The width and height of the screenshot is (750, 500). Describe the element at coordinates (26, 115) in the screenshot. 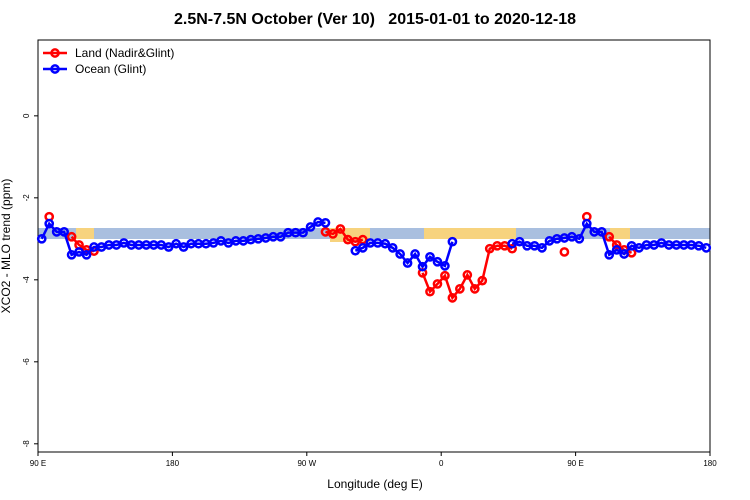

I see `y-tick-label: 0` at that location.